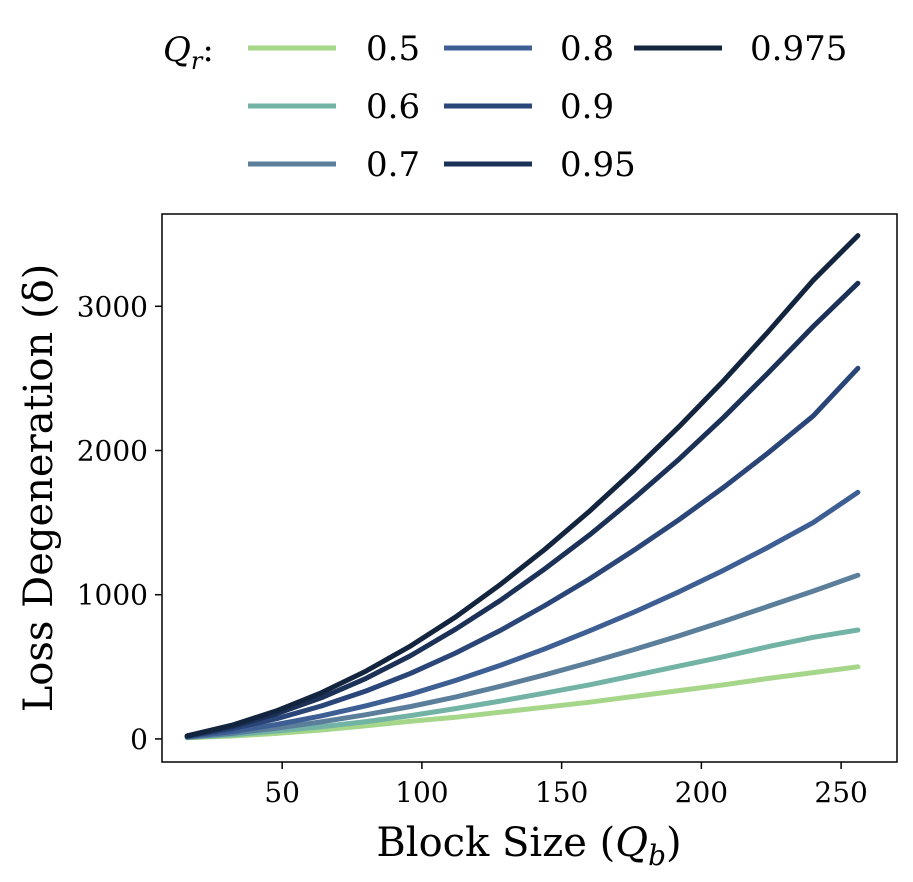  Describe the element at coordinates (421, 792) in the screenshot. I see `x-tick-label: 100` at that location.